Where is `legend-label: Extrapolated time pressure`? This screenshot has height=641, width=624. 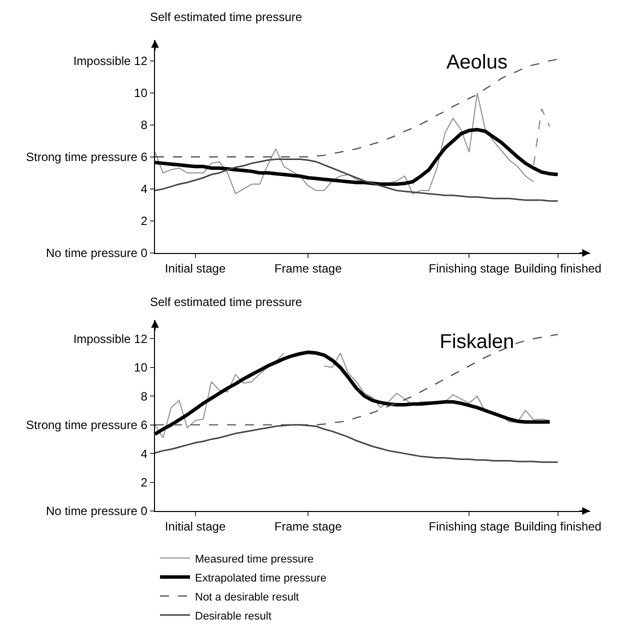 legend-label: Extrapolated time pressure is located at coordinates (260, 578).